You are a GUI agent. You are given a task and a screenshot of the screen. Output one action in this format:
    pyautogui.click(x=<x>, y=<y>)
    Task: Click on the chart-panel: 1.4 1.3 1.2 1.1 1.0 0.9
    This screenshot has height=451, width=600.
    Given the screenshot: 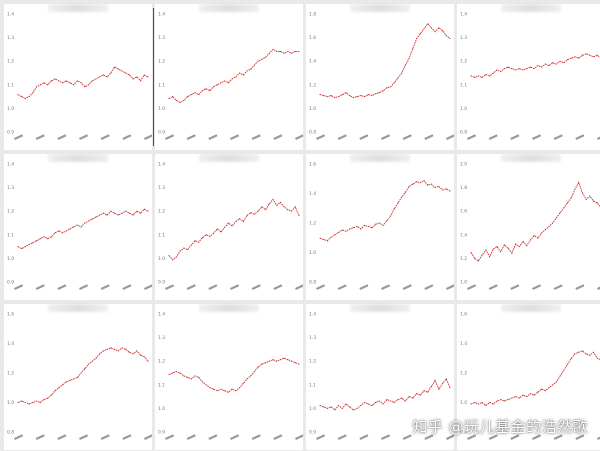 What is the action you would take?
    pyautogui.click(x=229, y=77)
    